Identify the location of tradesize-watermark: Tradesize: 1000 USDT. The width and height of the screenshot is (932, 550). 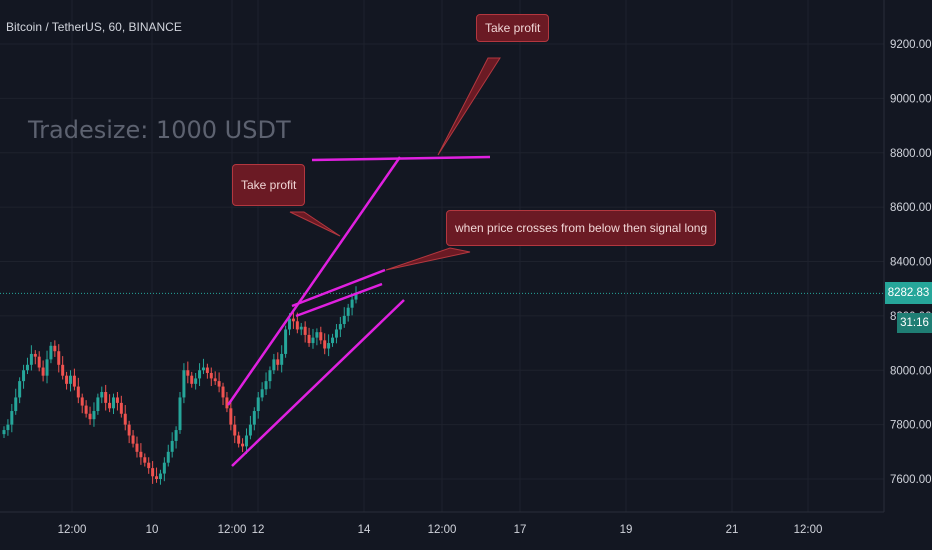
(159, 130).